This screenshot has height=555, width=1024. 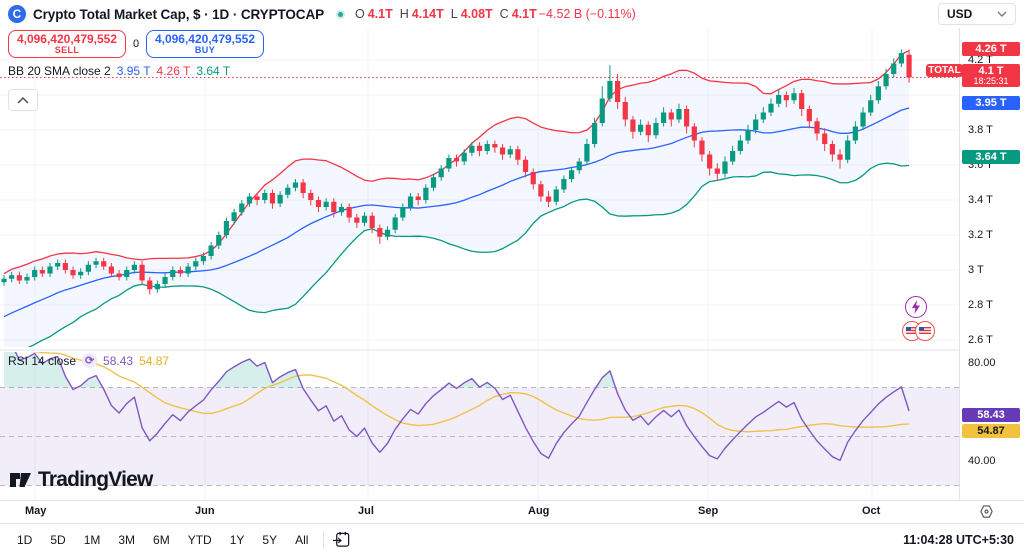 I want to click on change-value: −4.52 B (−0.11%), so click(x=587, y=14).